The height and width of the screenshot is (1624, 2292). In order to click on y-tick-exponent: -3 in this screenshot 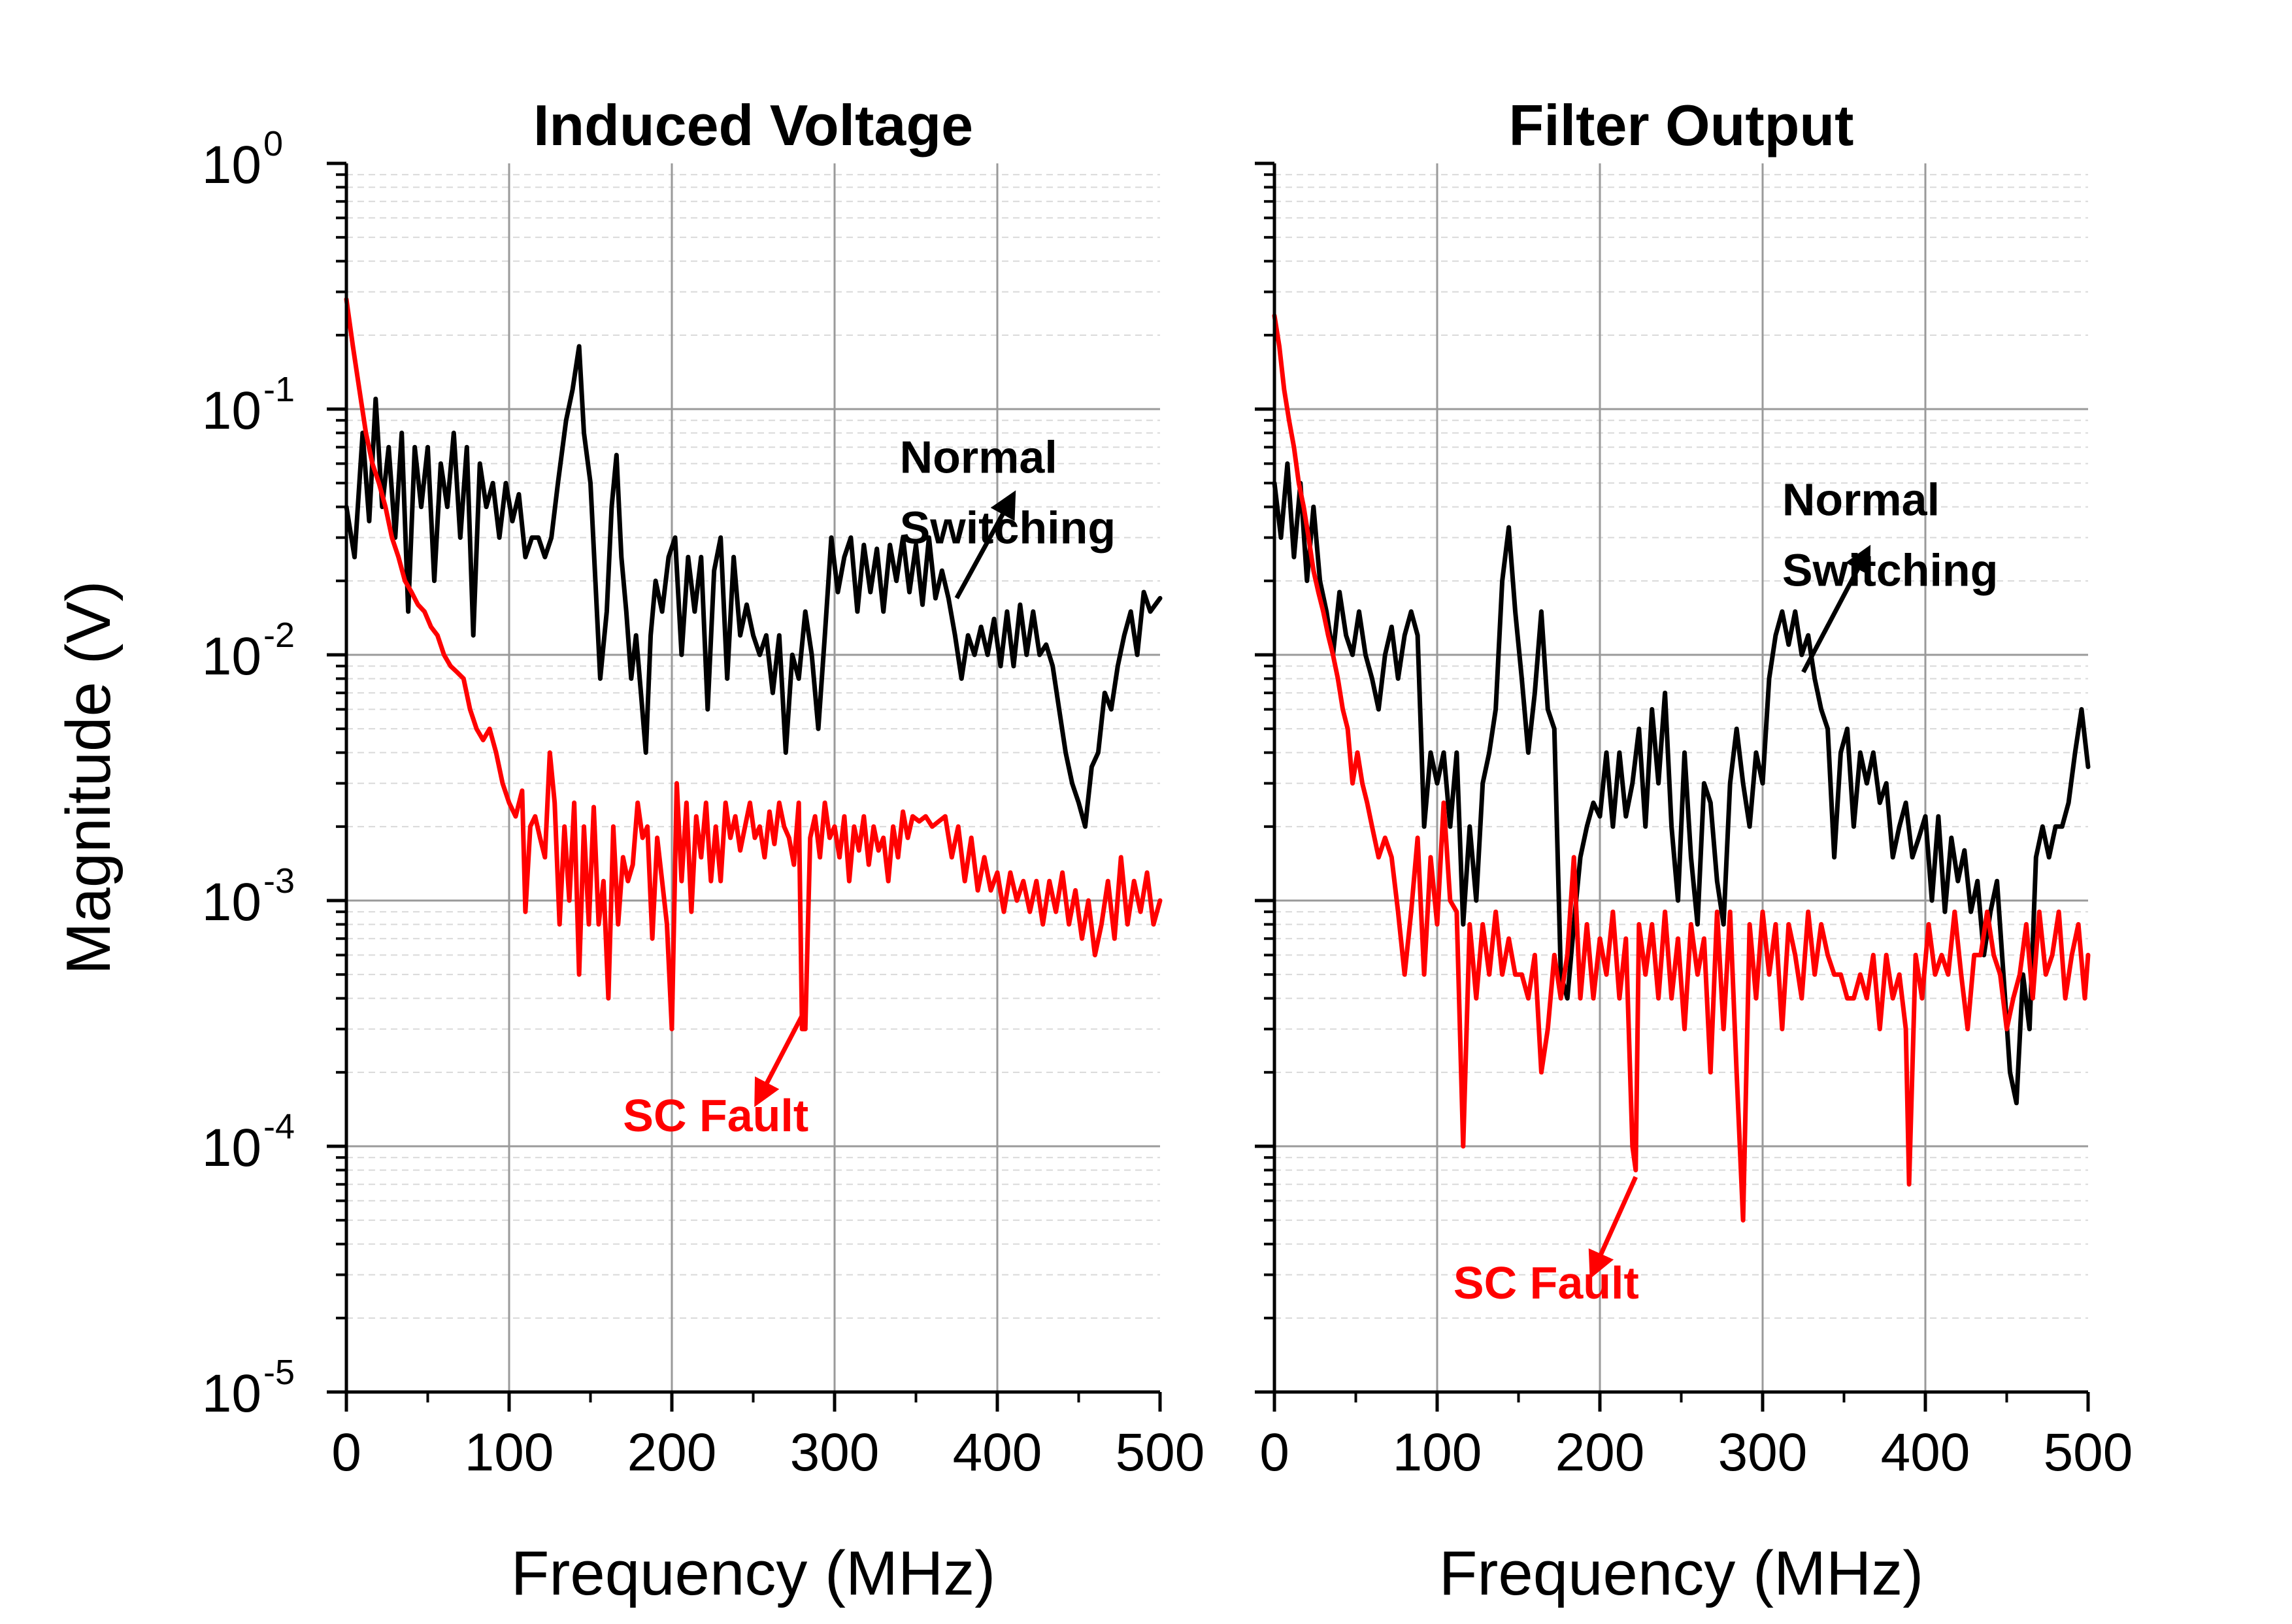, I will do `click(279, 881)`.